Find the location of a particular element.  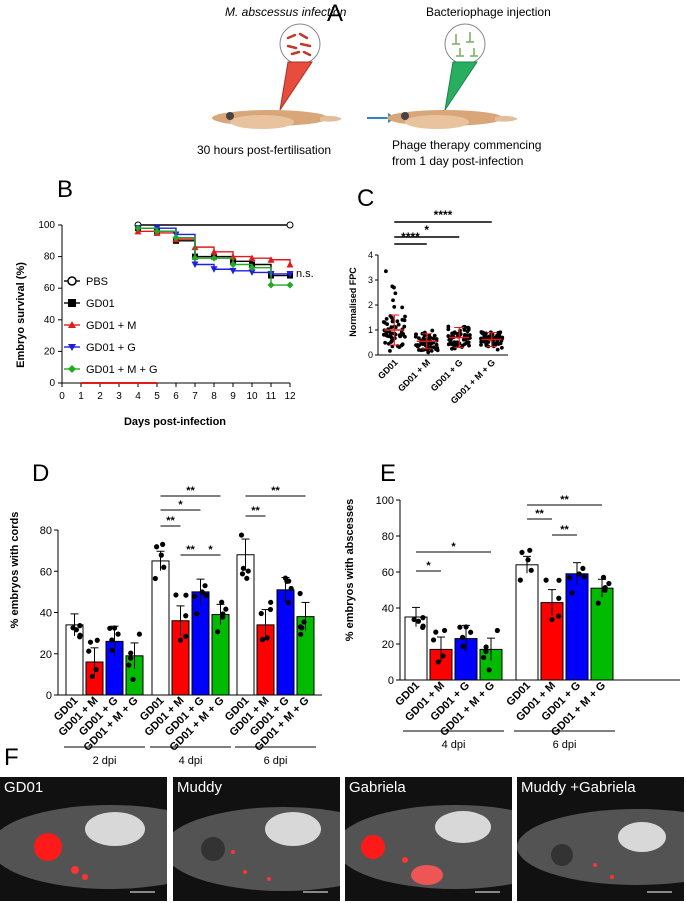

b-legend-label: PBS is located at coordinates (97, 282).